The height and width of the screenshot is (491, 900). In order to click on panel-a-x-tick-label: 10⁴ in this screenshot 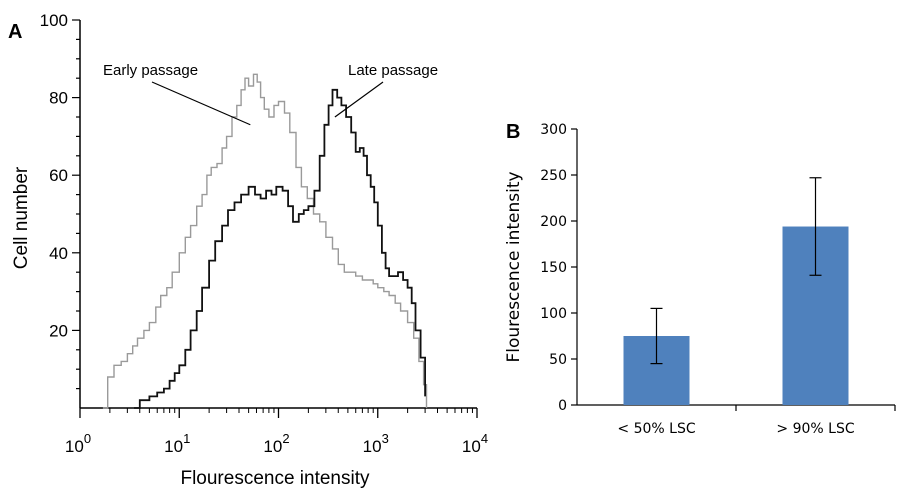, I will do `click(475, 443)`.